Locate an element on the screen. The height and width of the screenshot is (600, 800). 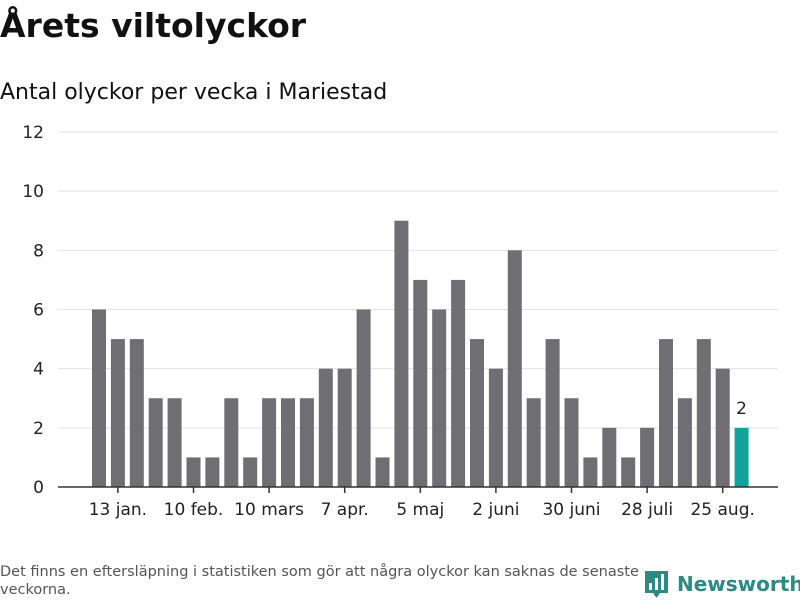
x-tick-label: 5 maj is located at coordinates (420, 510).